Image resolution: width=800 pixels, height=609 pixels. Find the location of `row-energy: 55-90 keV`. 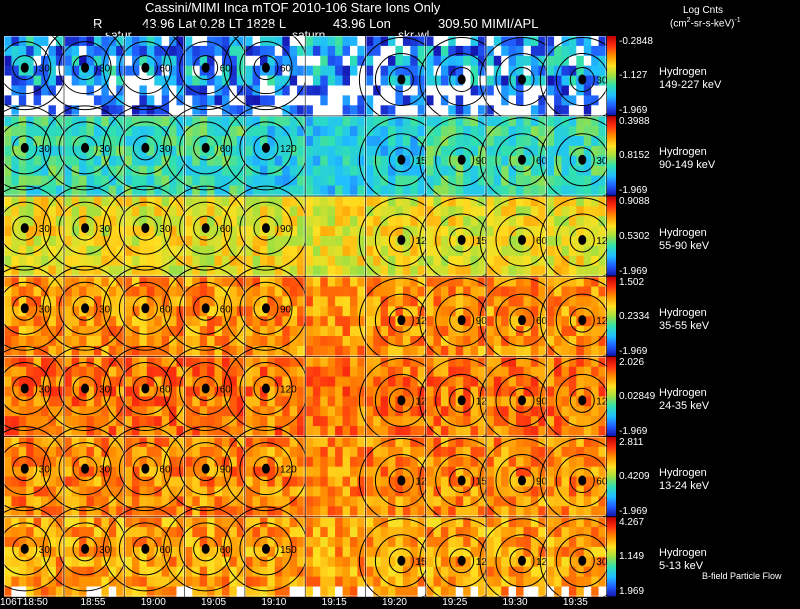

row-energy: 55-90 keV is located at coordinates (684, 245).